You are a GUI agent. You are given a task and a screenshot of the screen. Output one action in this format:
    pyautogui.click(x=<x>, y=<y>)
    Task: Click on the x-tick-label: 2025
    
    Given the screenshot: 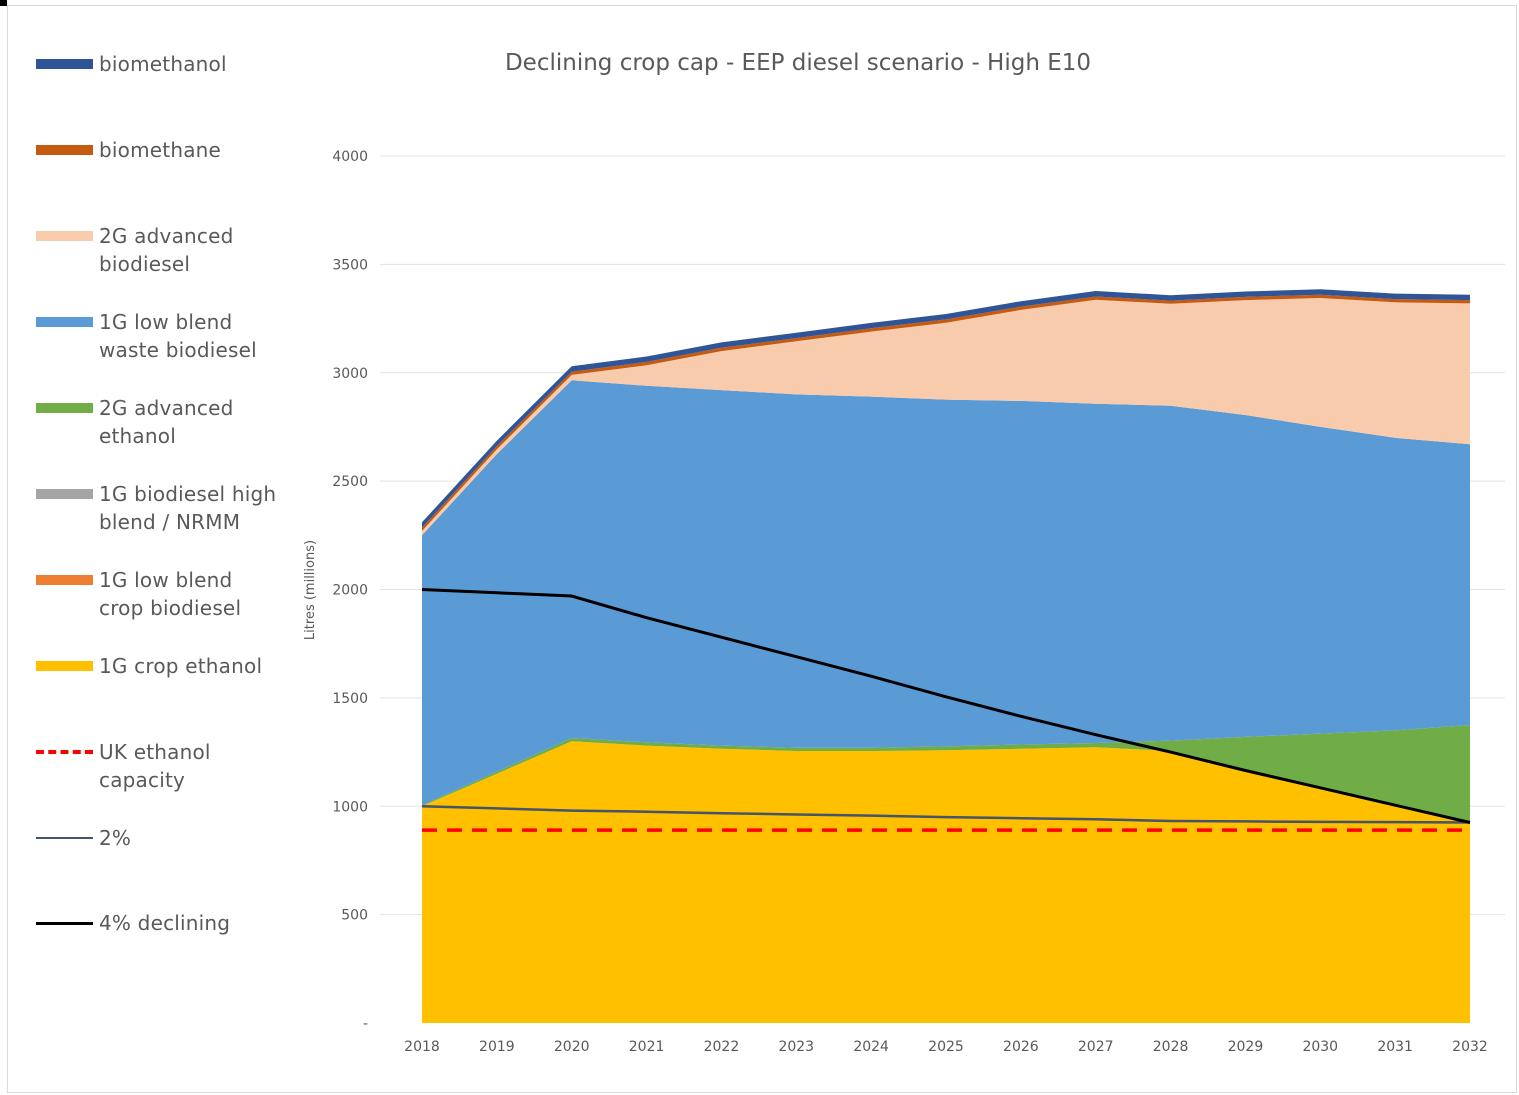 What is the action you would take?
    pyautogui.click(x=946, y=1047)
    